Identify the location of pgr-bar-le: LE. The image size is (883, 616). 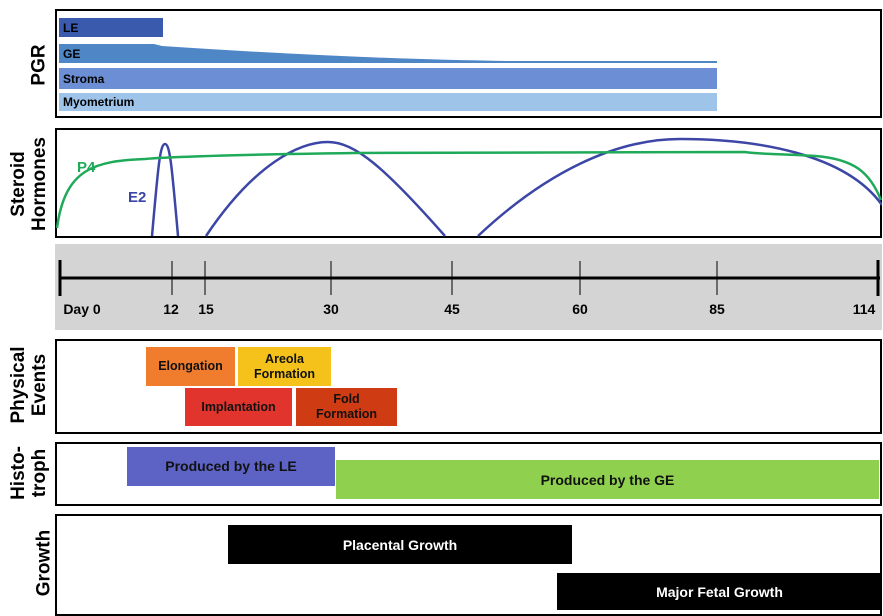
(111, 27).